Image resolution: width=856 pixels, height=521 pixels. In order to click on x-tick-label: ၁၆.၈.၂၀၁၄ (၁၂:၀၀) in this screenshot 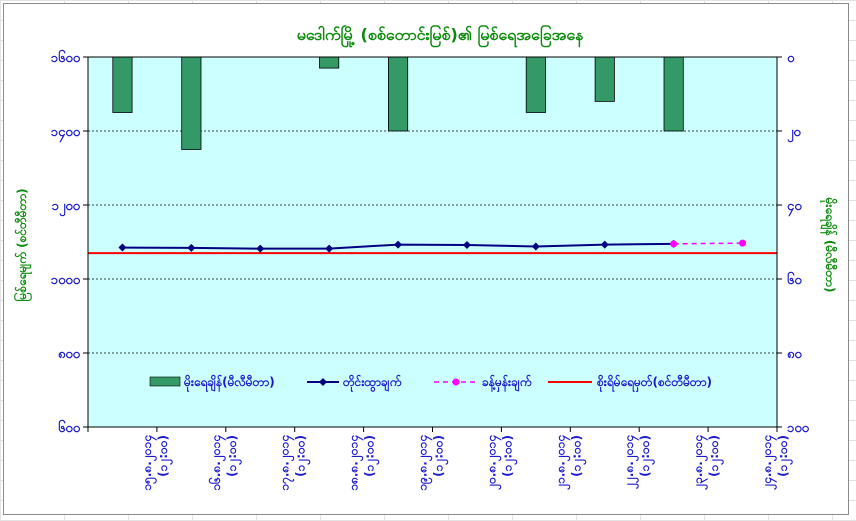, I will do `click(225, 463)`.